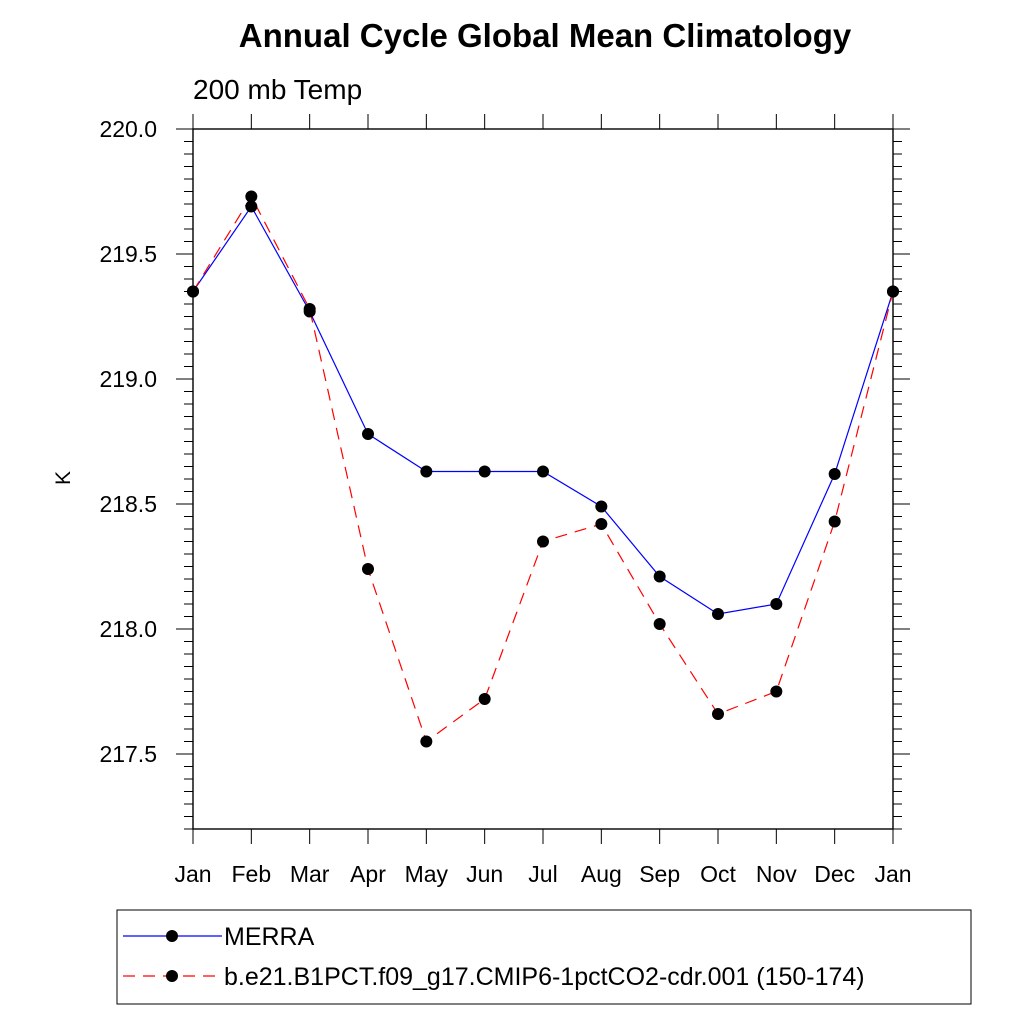  Describe the element at coordinates (63, 478) in the screenshot. I see `y-axis-label: K` at that location.